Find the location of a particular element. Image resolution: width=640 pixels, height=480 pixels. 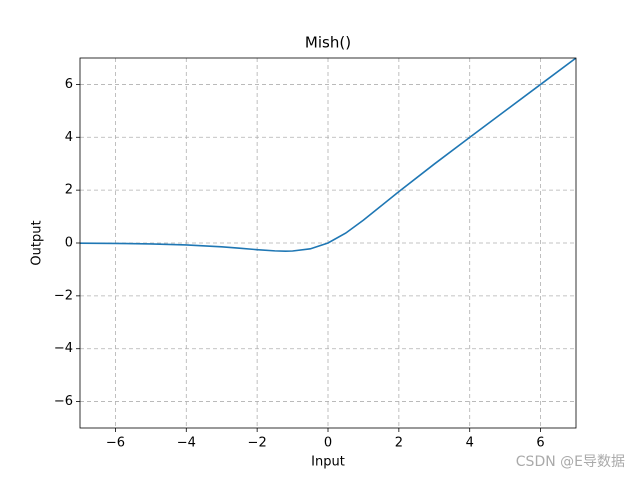

x-tick-label: −4 is located at coordinates (186, 443).